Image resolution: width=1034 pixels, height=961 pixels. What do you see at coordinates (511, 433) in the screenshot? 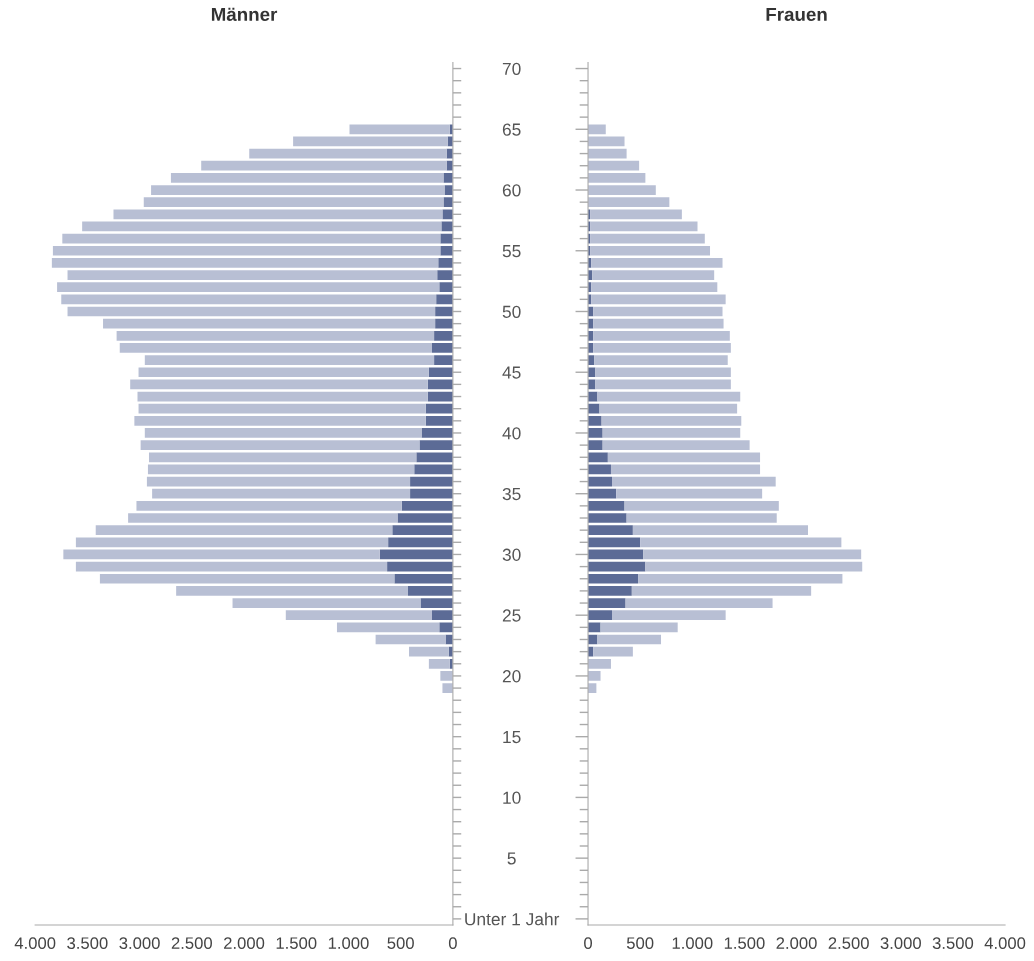
I see `y-tick-label: 40` at bounding box center [511, 433].